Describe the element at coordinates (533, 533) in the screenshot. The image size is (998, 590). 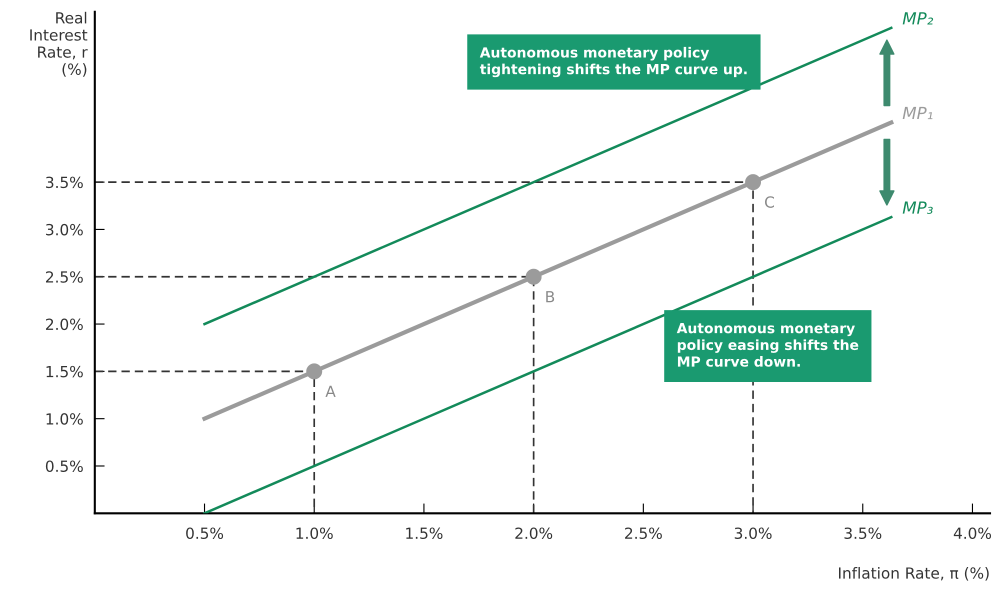
I see `x-tick-label: 2.0%` at that location.